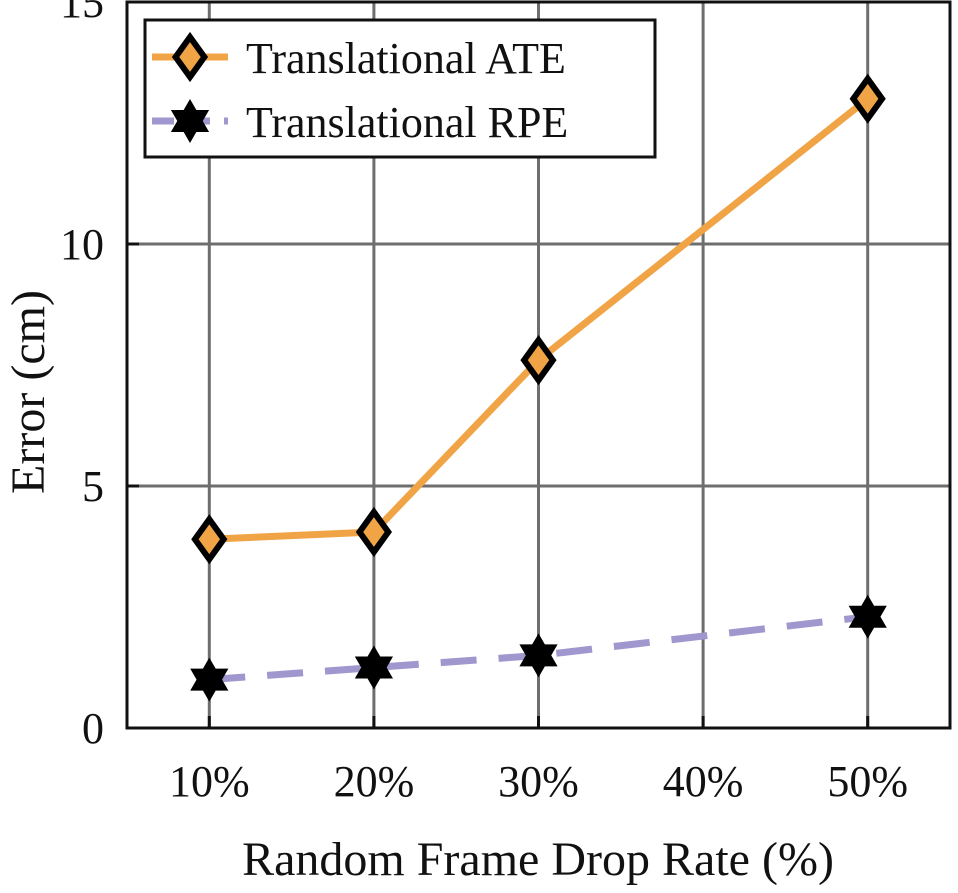  What do you see at coordinates (867, 781) in the screenshot?
I see `x-tick-label: 50%` at bounding box center [867, 781].